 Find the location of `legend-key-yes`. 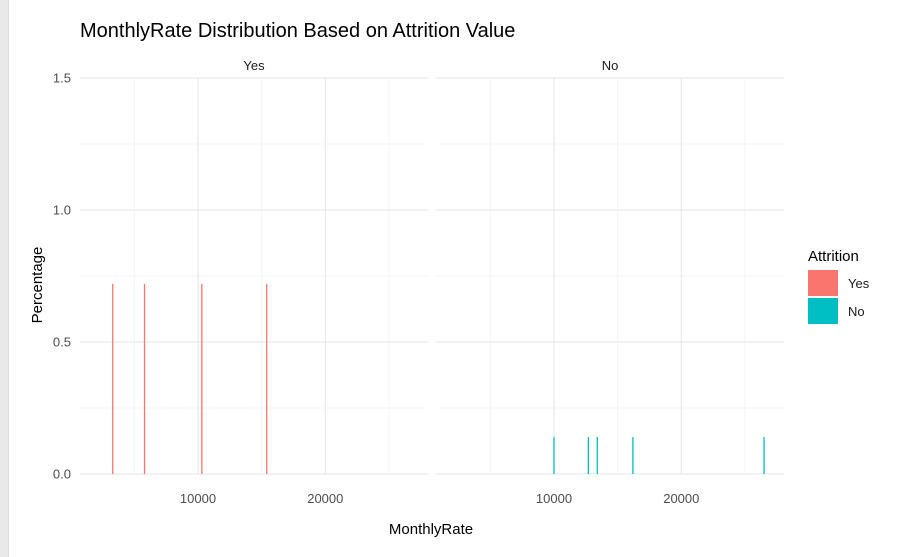

legend-key-yes is located at coordinates (823, 283).